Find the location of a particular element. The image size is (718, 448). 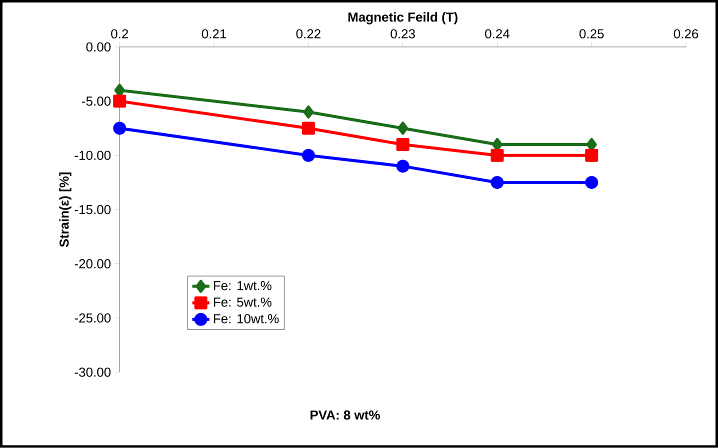

x-tick-label: 0.22 is located at coordinates (308, 33).